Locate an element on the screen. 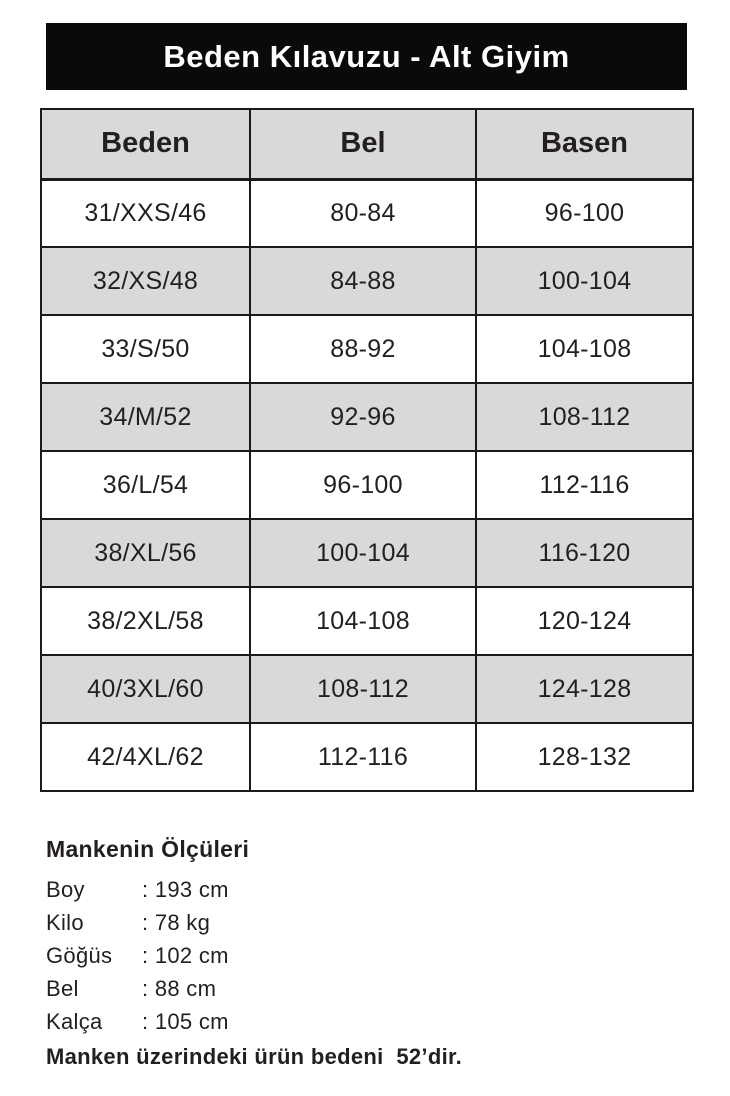 The image size is (730, 1096). measurement-row-boy: Boy : 193 cm is located at coordinates (366, 889).